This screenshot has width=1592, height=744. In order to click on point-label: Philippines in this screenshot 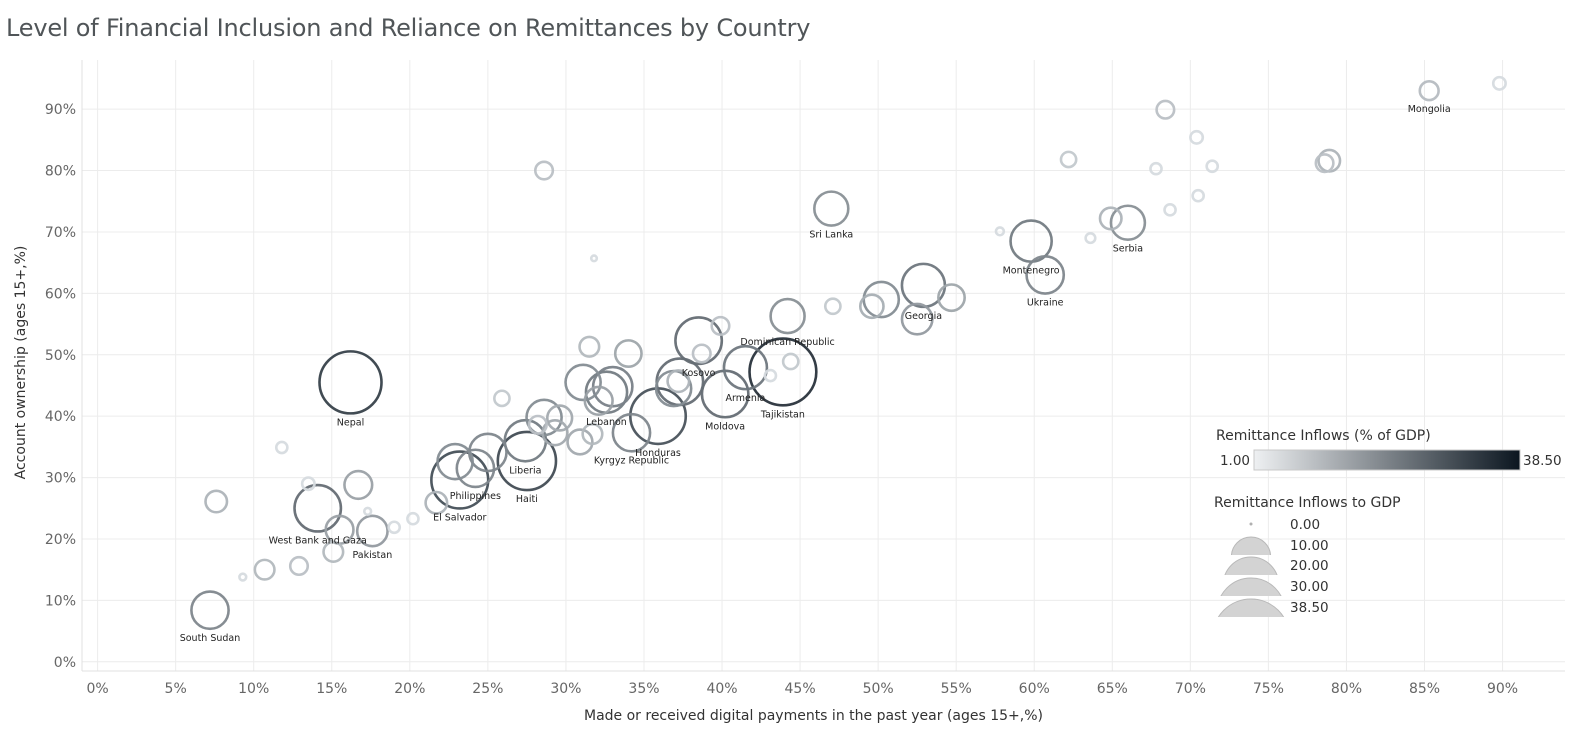, I will do `click(475, 496)`.